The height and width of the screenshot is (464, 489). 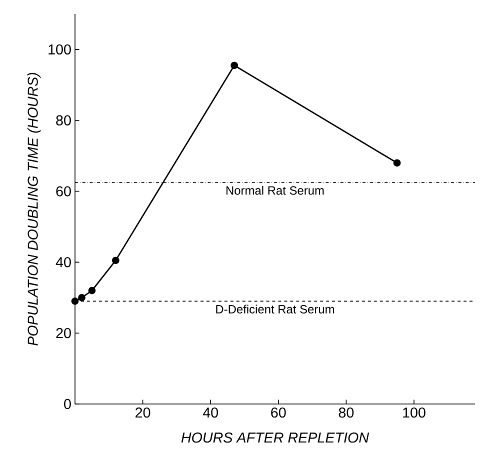 I want to click on x-tick-label: 80, so click(x=346, y=413).